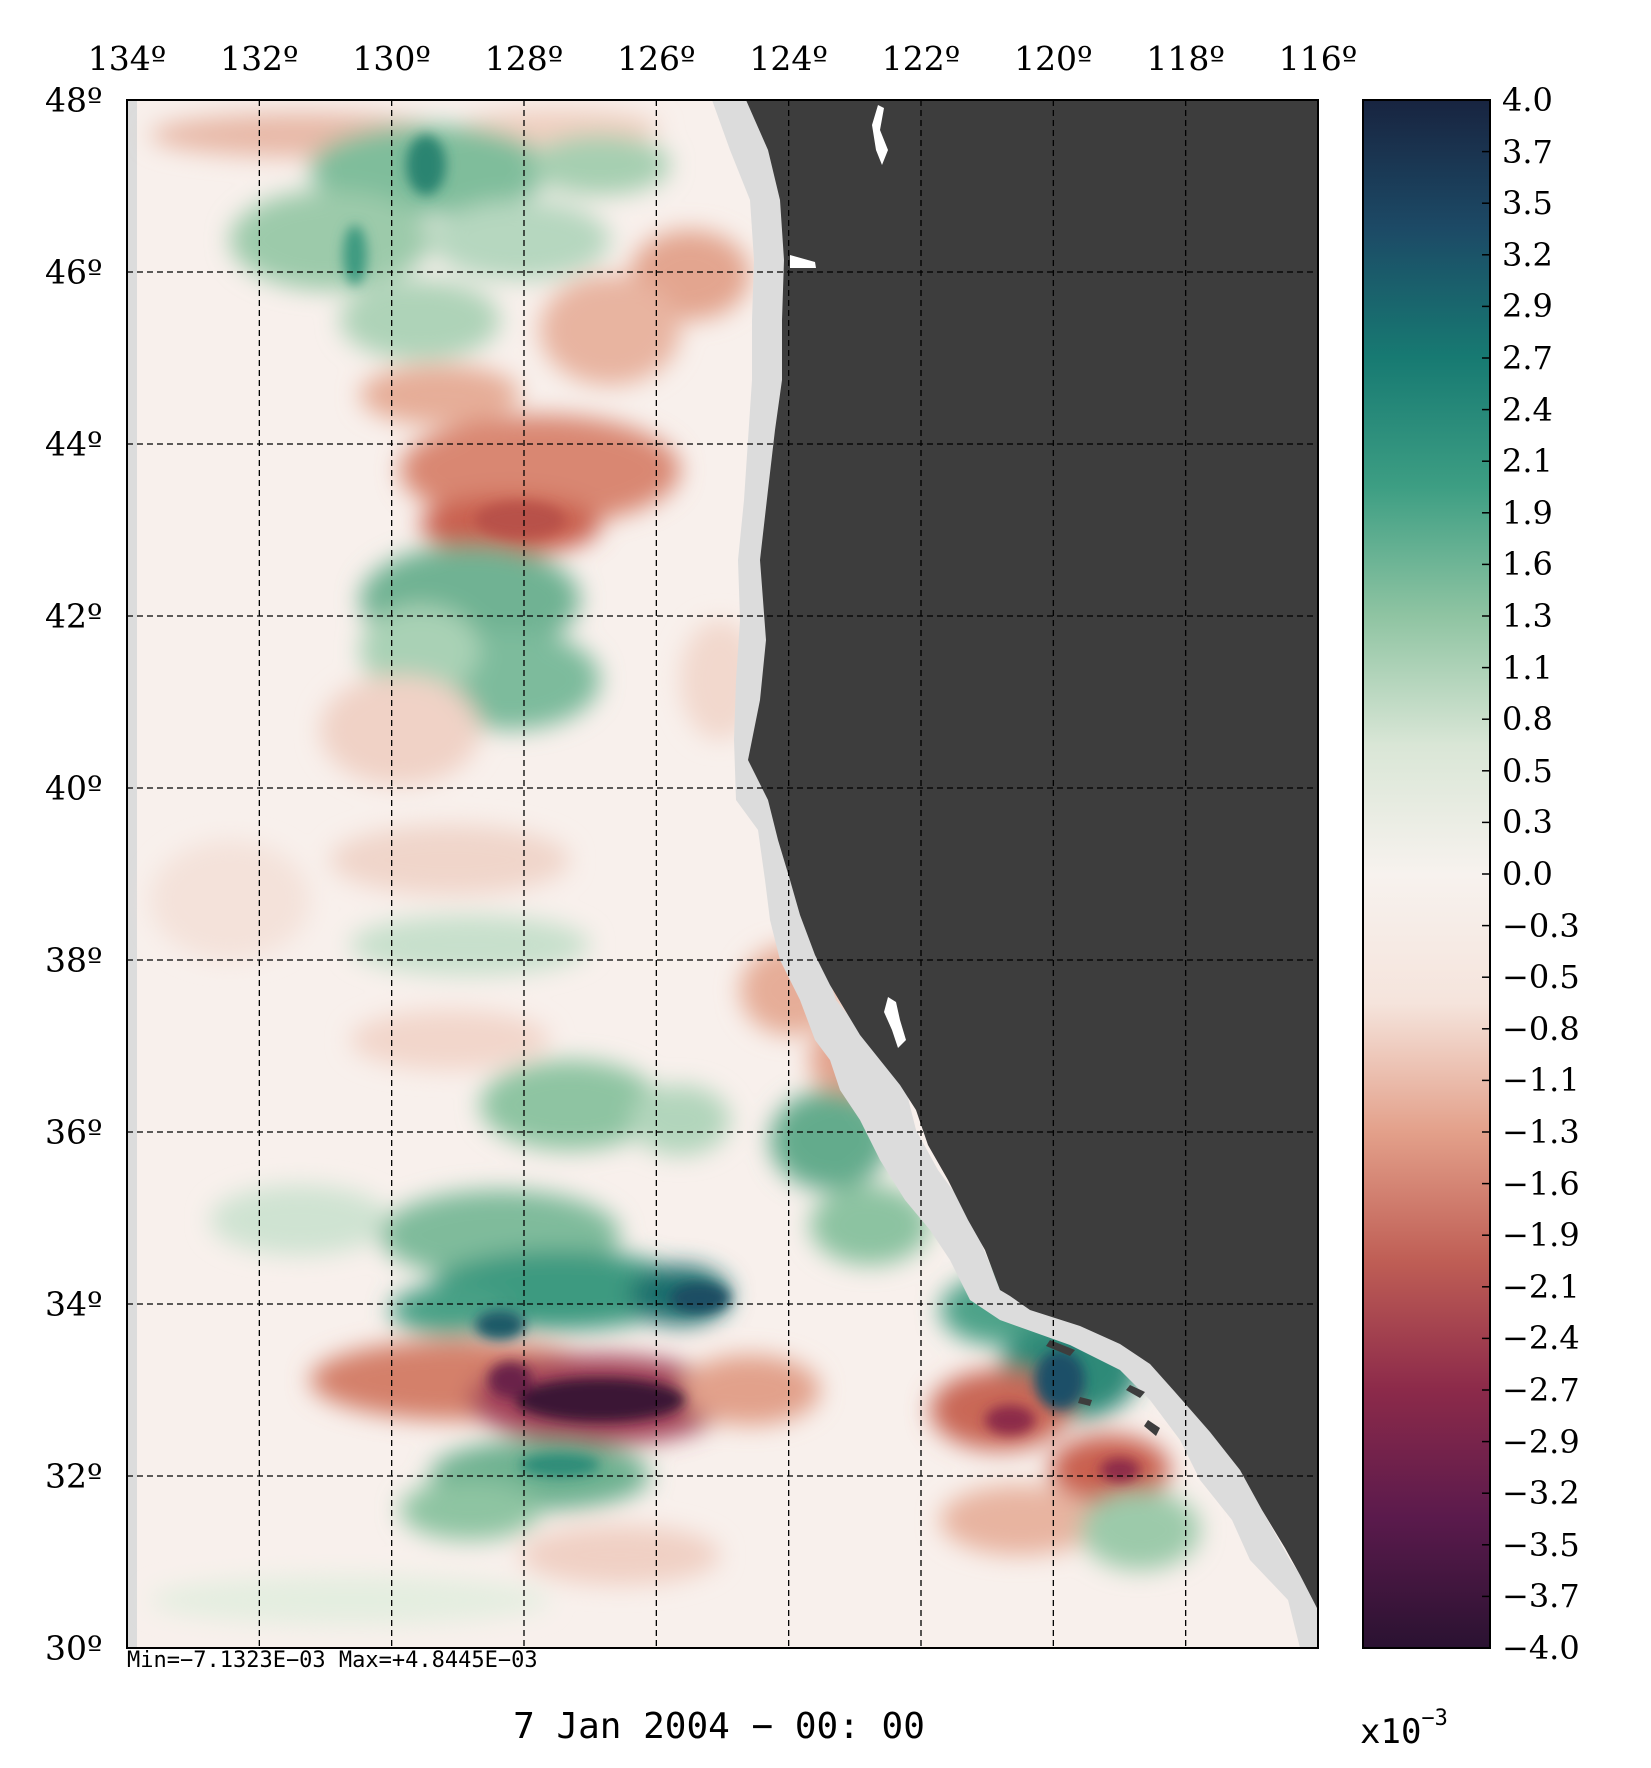  Describe the element at coordinates (1527, 100) in the screenshot. I see `colorbar-tick-label: 4.0` at that location.